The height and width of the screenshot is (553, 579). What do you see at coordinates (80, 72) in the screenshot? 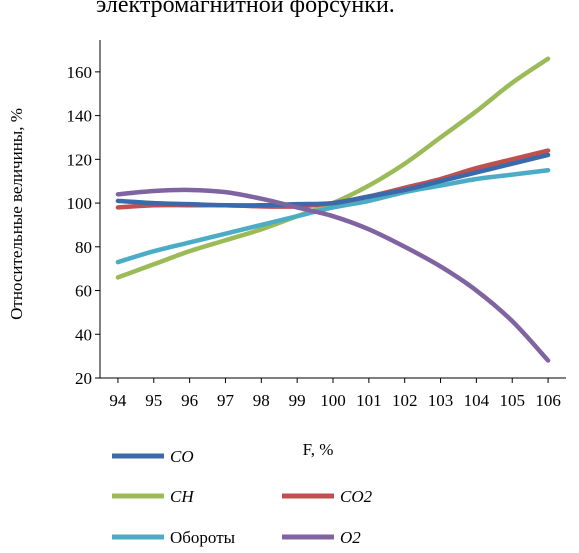
I see `y-tick-label: 160` at bounding box center [80, 72].